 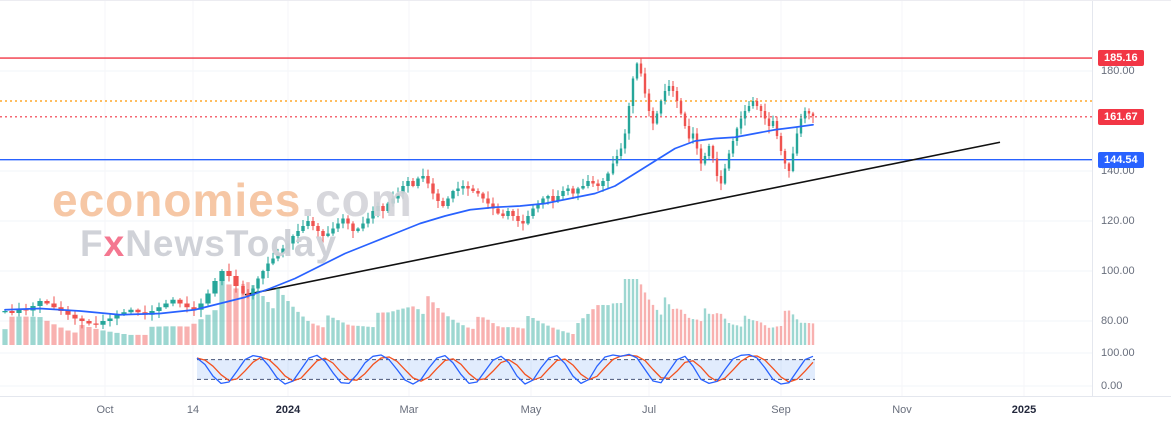 I want to click on stochastic-d-line, so click(x=505, y=368).